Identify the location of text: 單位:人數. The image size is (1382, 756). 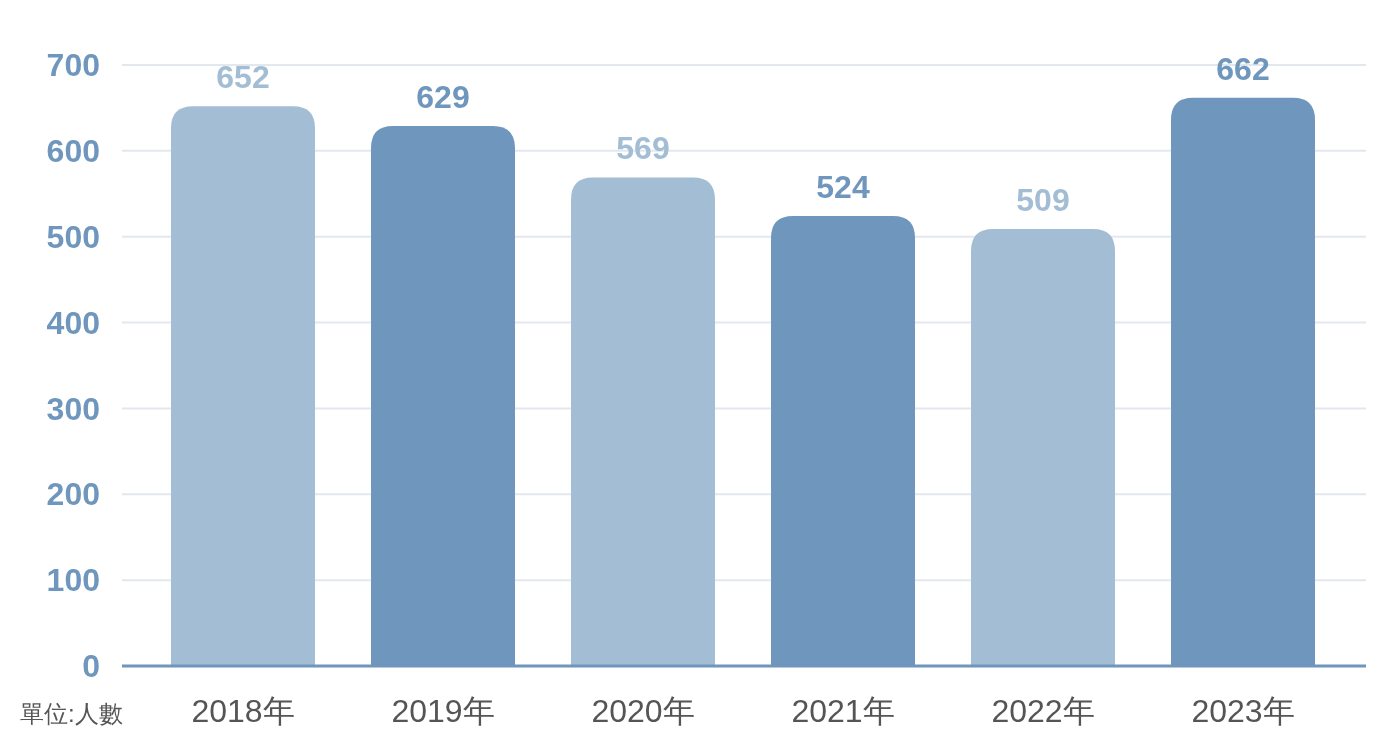
(71, 713).